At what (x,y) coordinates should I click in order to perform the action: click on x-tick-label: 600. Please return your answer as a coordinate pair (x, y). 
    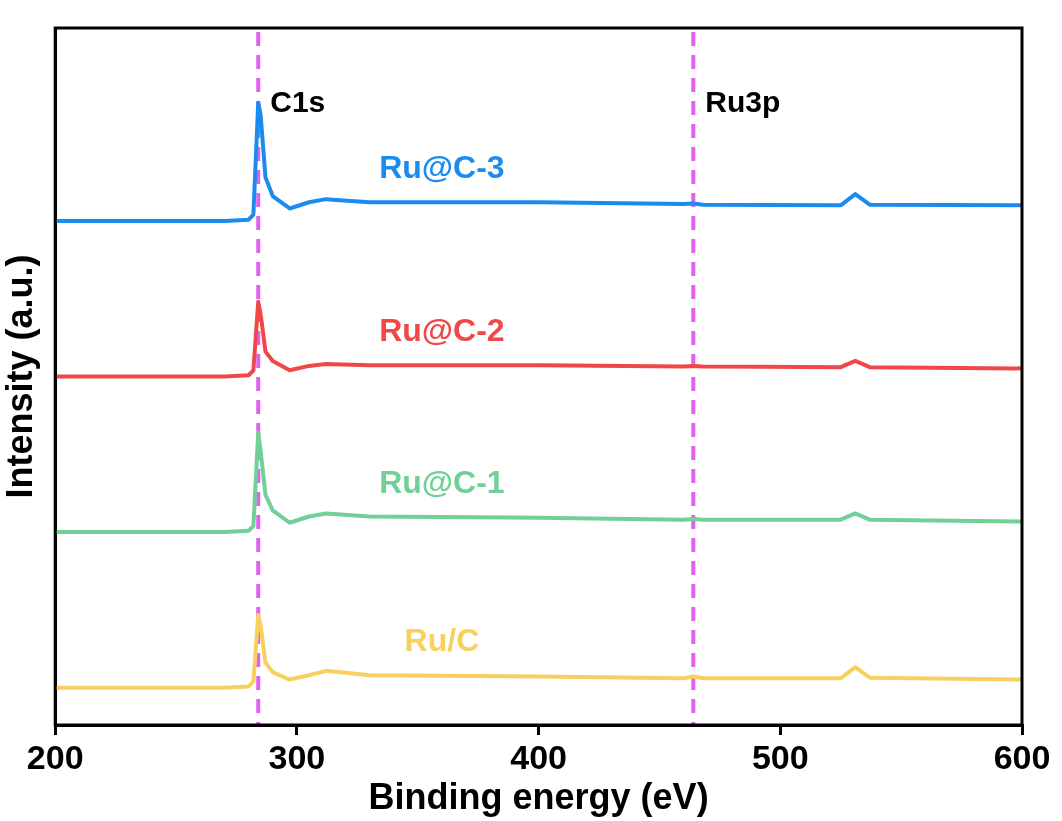
    Looking at the image, I should click on (1022, 756).